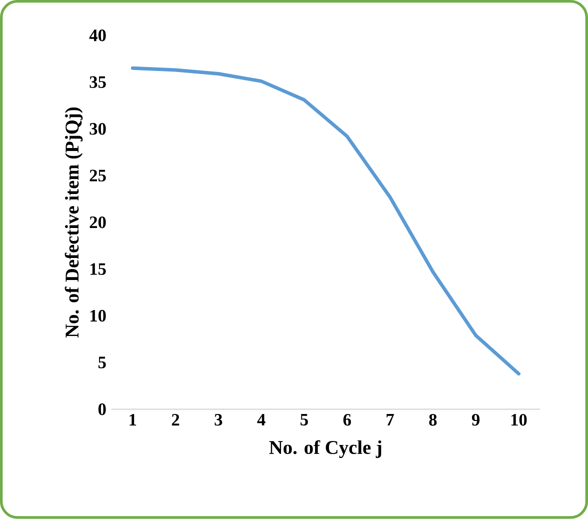 The height and width of the screenshot is (519, 588). I want to click on x-tick-label: 2, so click(176, 420).